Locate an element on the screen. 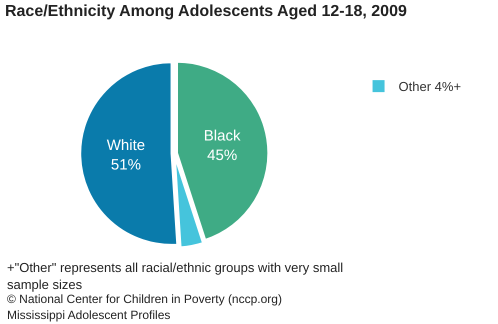  slice-label: White is located at coordinates (126, 145).